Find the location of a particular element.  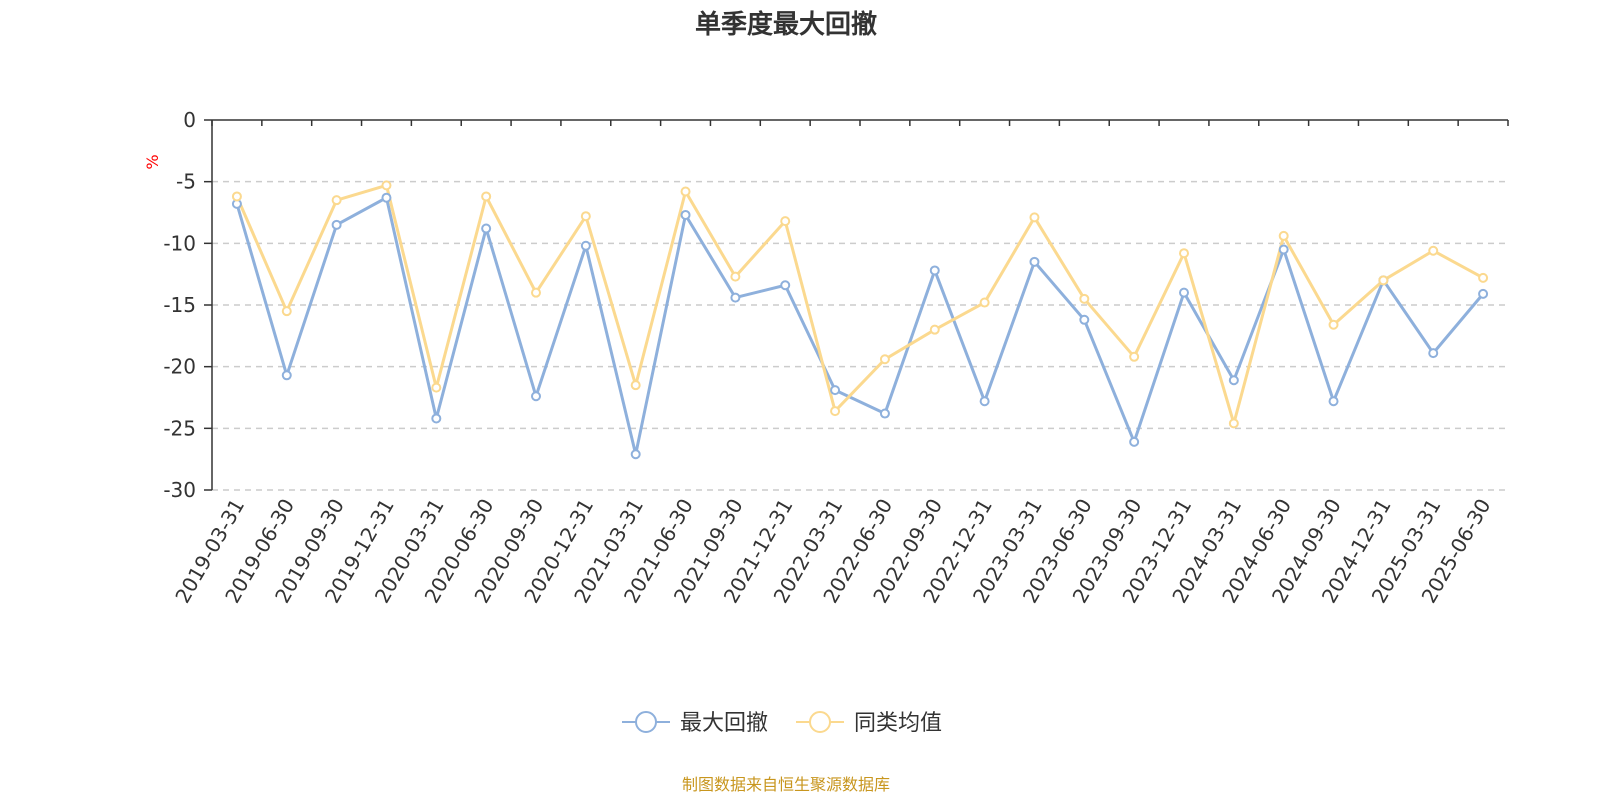

legend: 最大回撤 同类均值 is located at coordinates (782, 723).